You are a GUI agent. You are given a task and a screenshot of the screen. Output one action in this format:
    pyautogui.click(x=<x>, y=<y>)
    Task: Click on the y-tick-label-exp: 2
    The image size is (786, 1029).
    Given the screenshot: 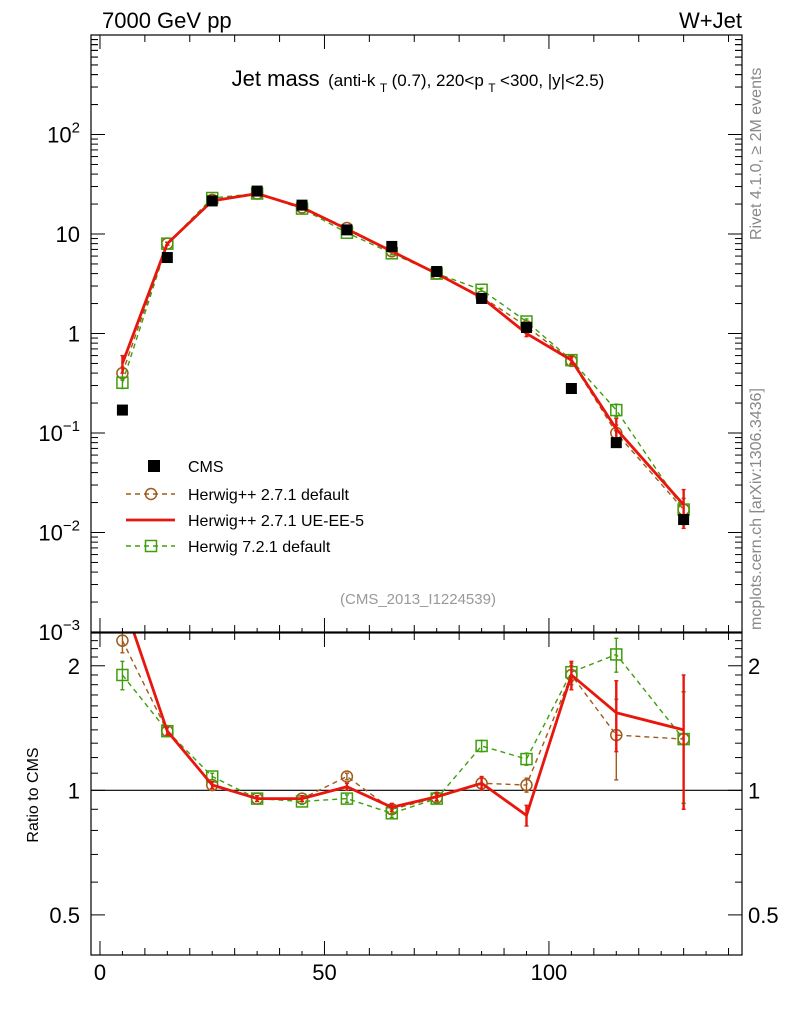 What is the action you would take?
    pyautogui.click(x=76, y=128)
    